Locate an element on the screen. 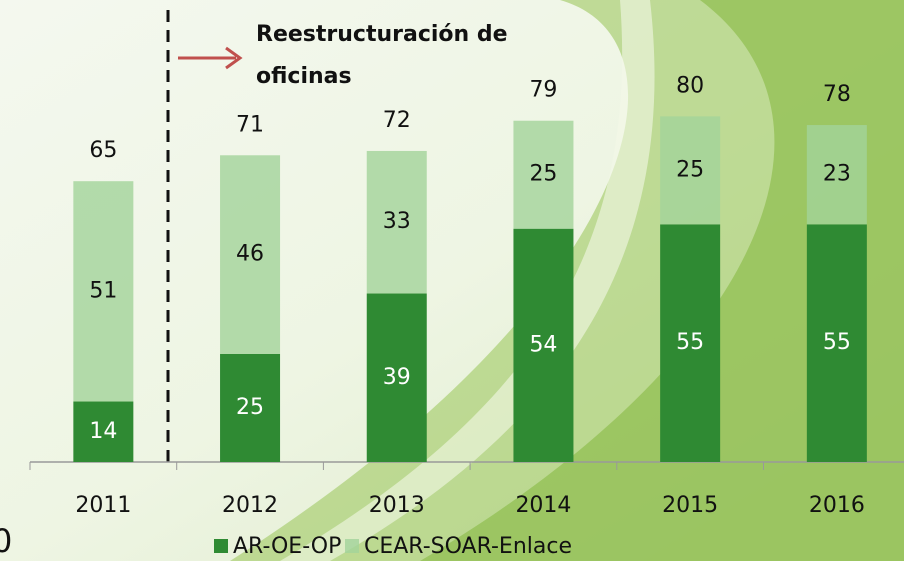 The image size is (904, 561). total-label: 72 is located at coordinates (397, 120).